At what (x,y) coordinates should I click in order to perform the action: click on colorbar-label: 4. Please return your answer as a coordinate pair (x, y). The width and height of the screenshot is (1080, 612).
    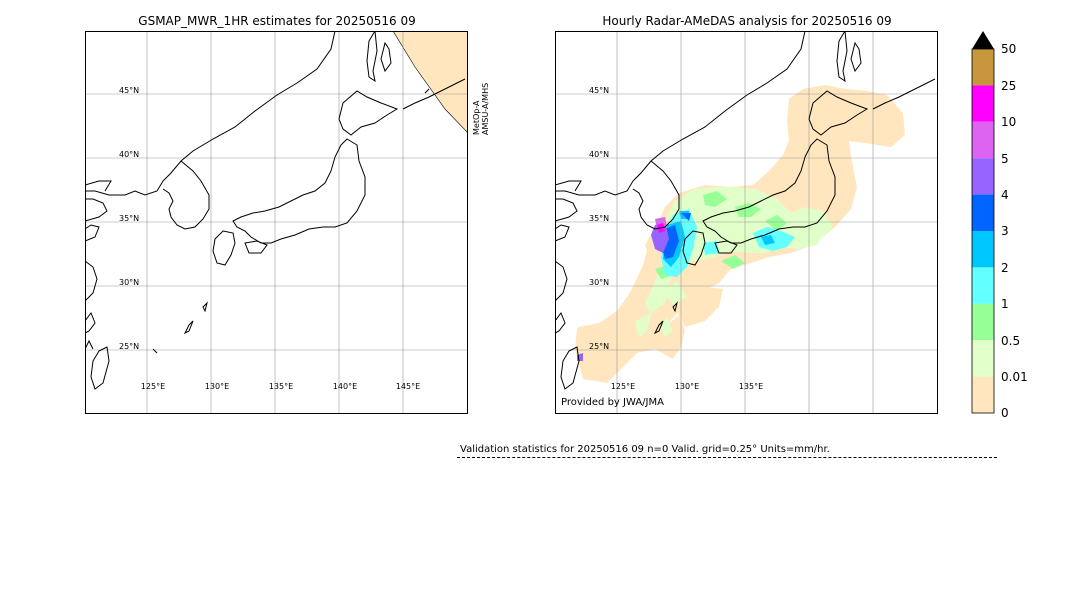
    Looking at the image, I should click on (1005, 195).